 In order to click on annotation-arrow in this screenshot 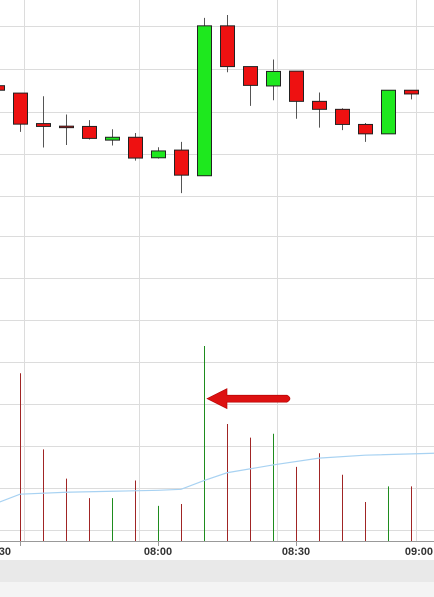, I will do `click(248, 399)`.